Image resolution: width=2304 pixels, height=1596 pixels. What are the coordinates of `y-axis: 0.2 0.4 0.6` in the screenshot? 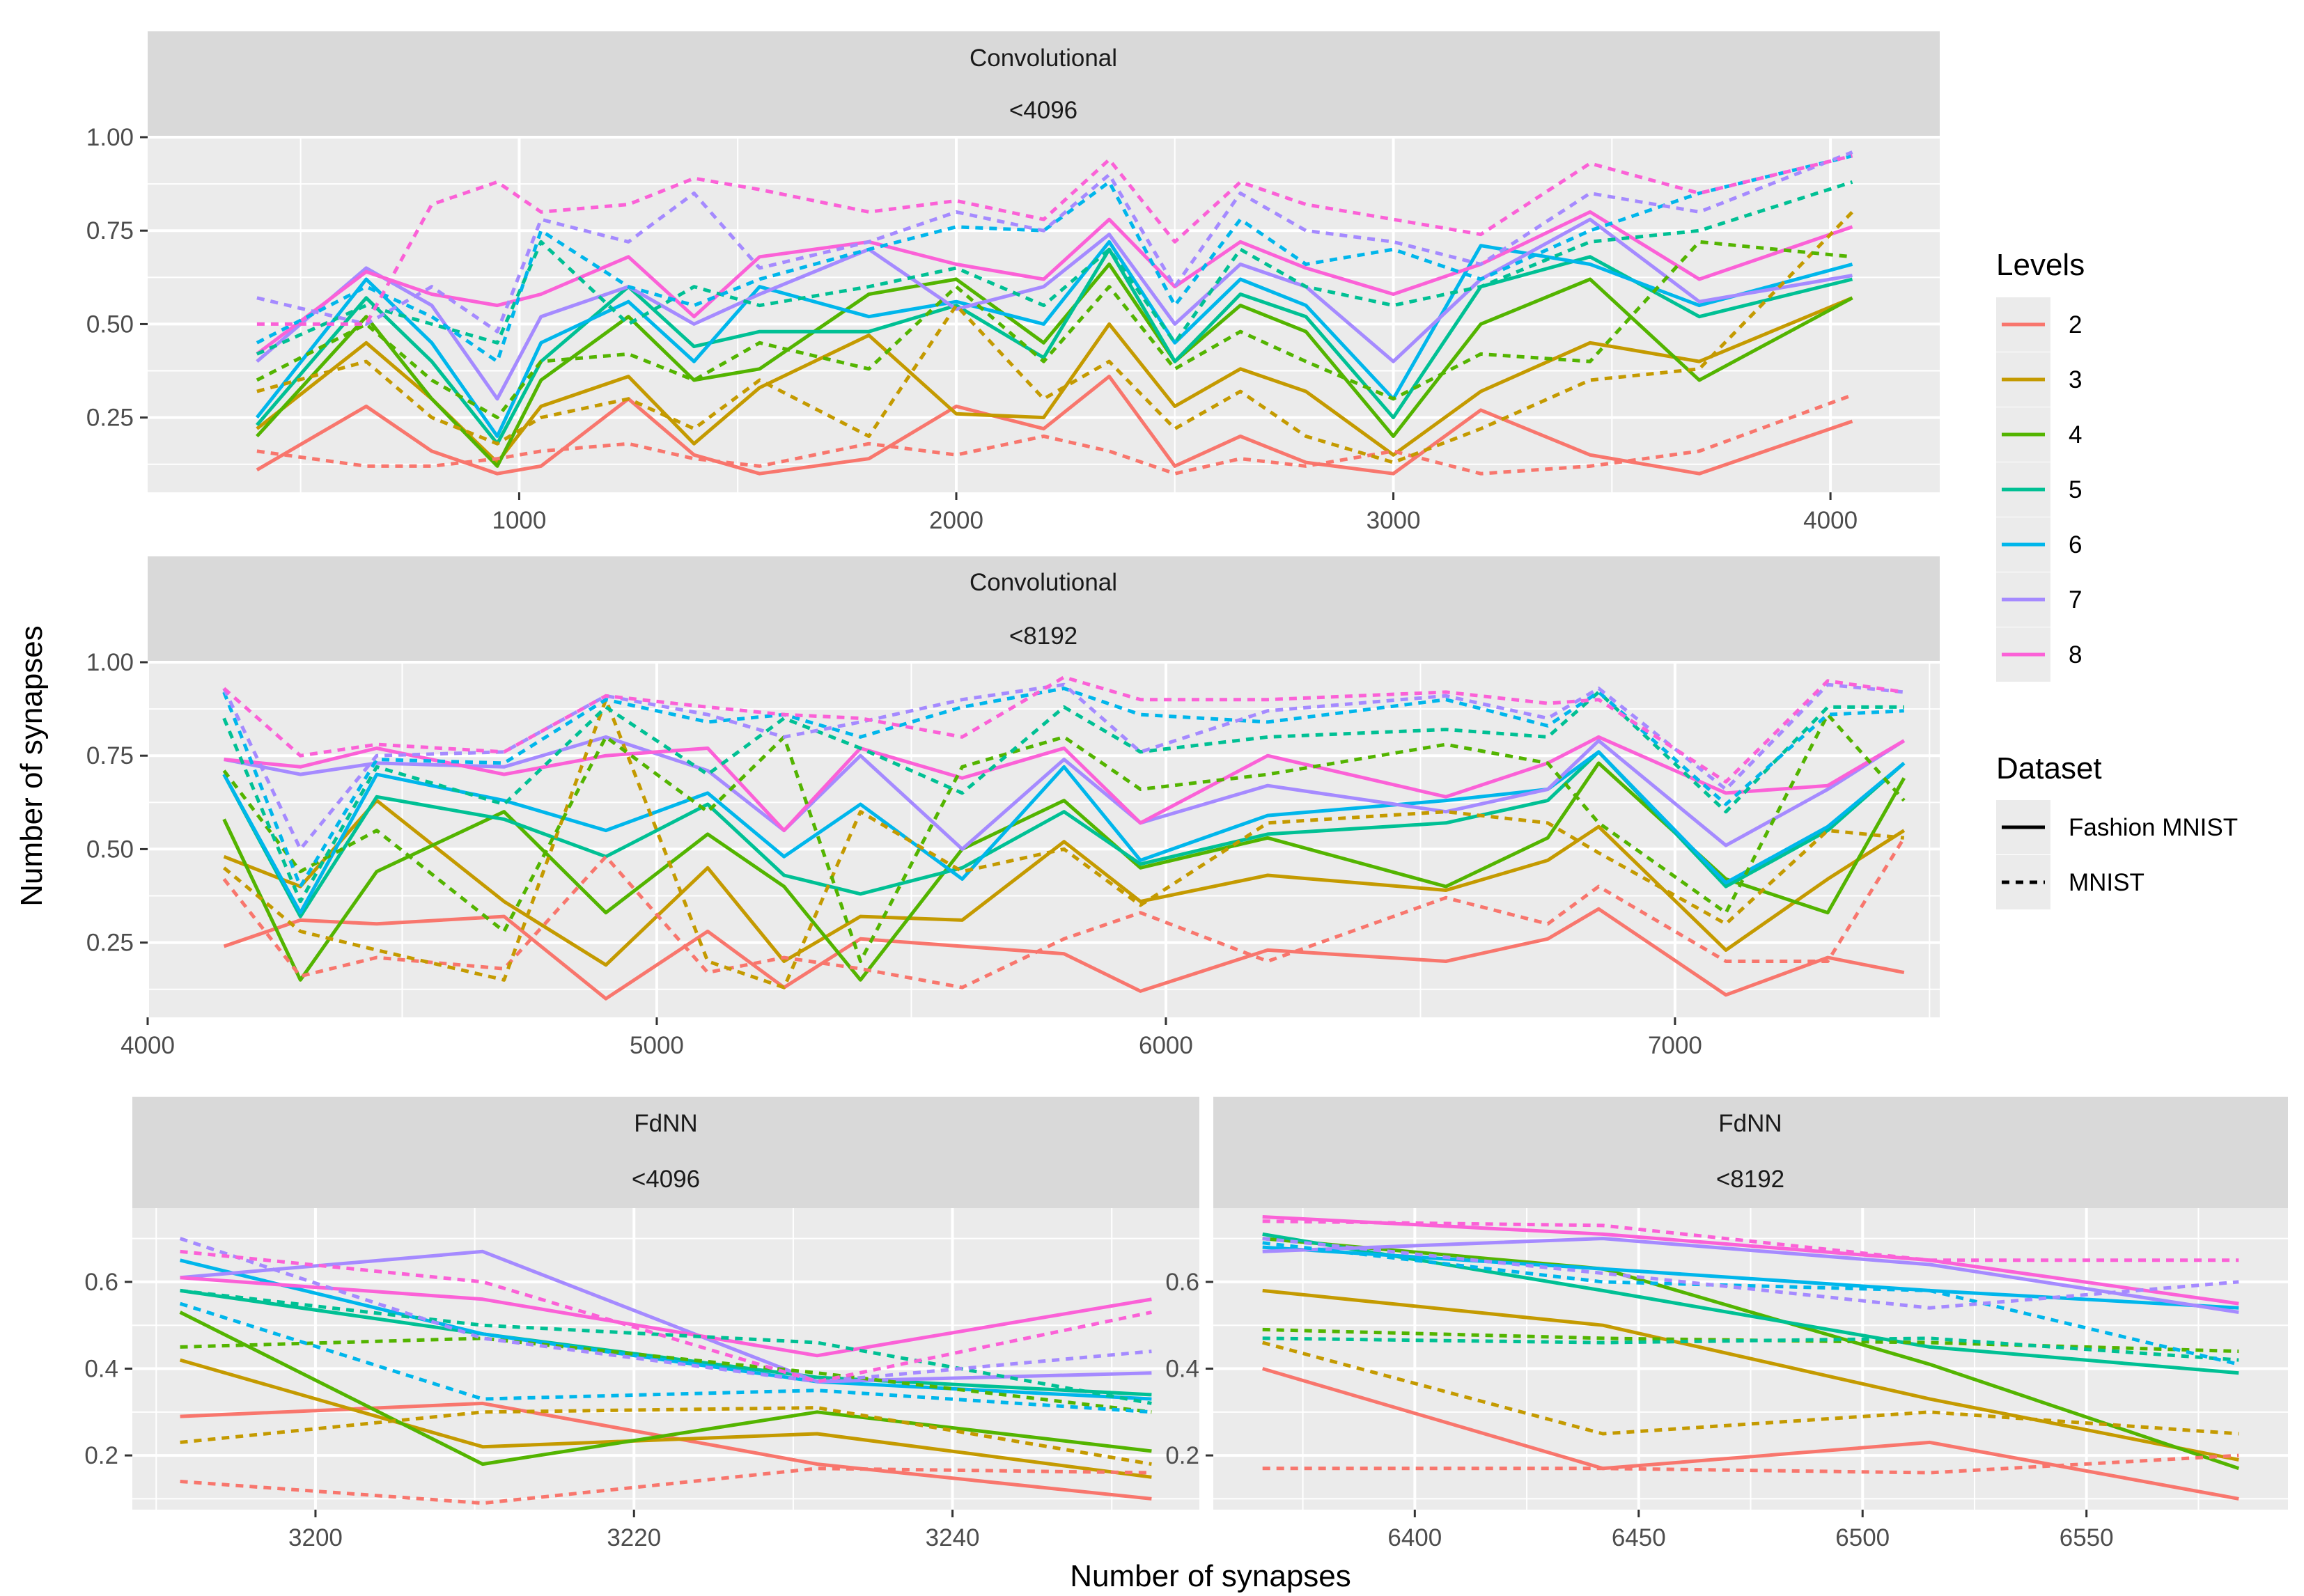 It's located at (108, 1369).